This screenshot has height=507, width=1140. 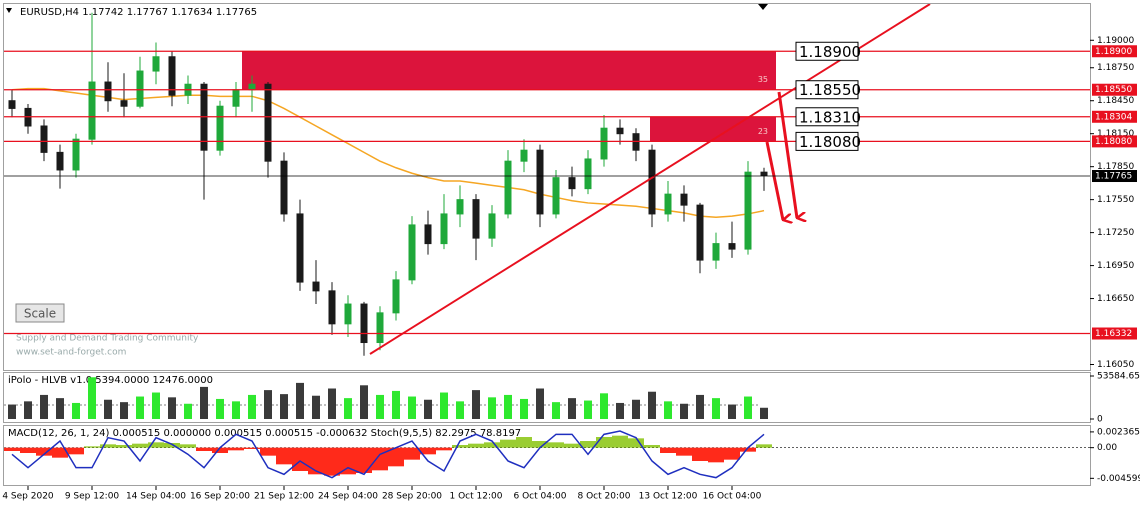 What do you see at coordinates (412, 497) in the screenshot?
I see `x-tick-label: 28 Sep 20:00` at bounding box center [412, 497].